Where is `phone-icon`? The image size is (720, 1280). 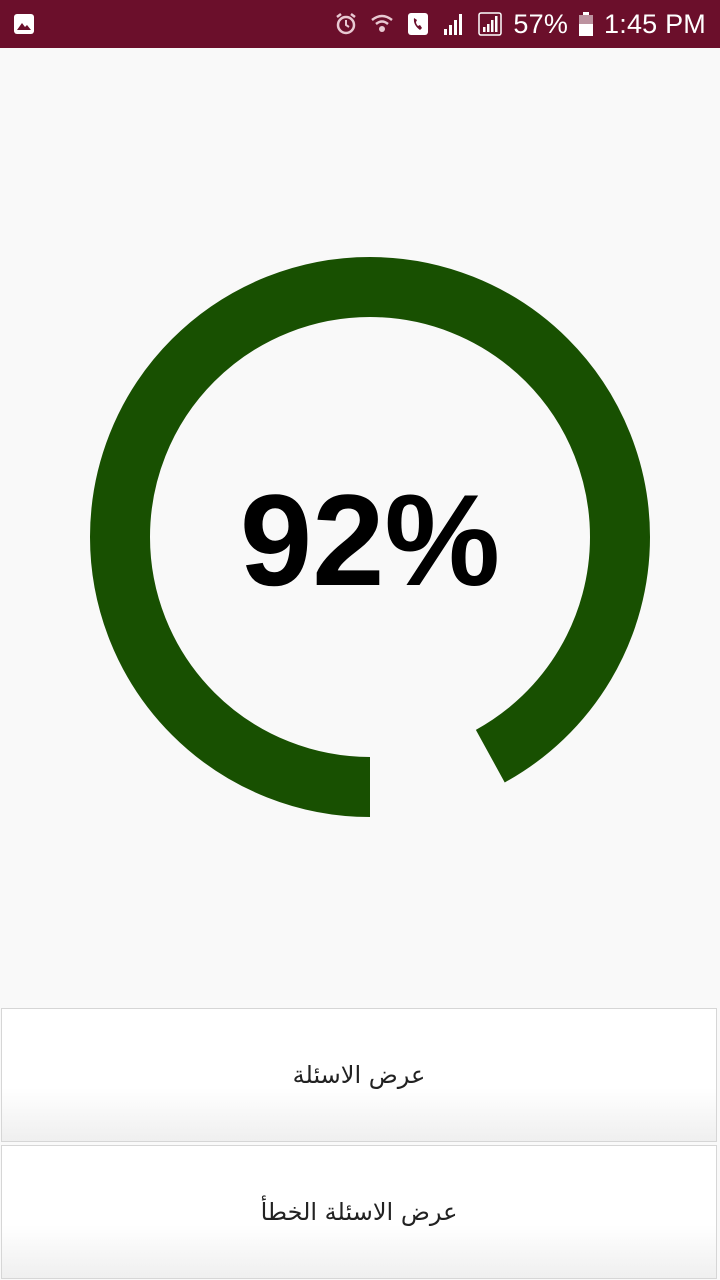
phone-icon is located at coordinates (418, 24).